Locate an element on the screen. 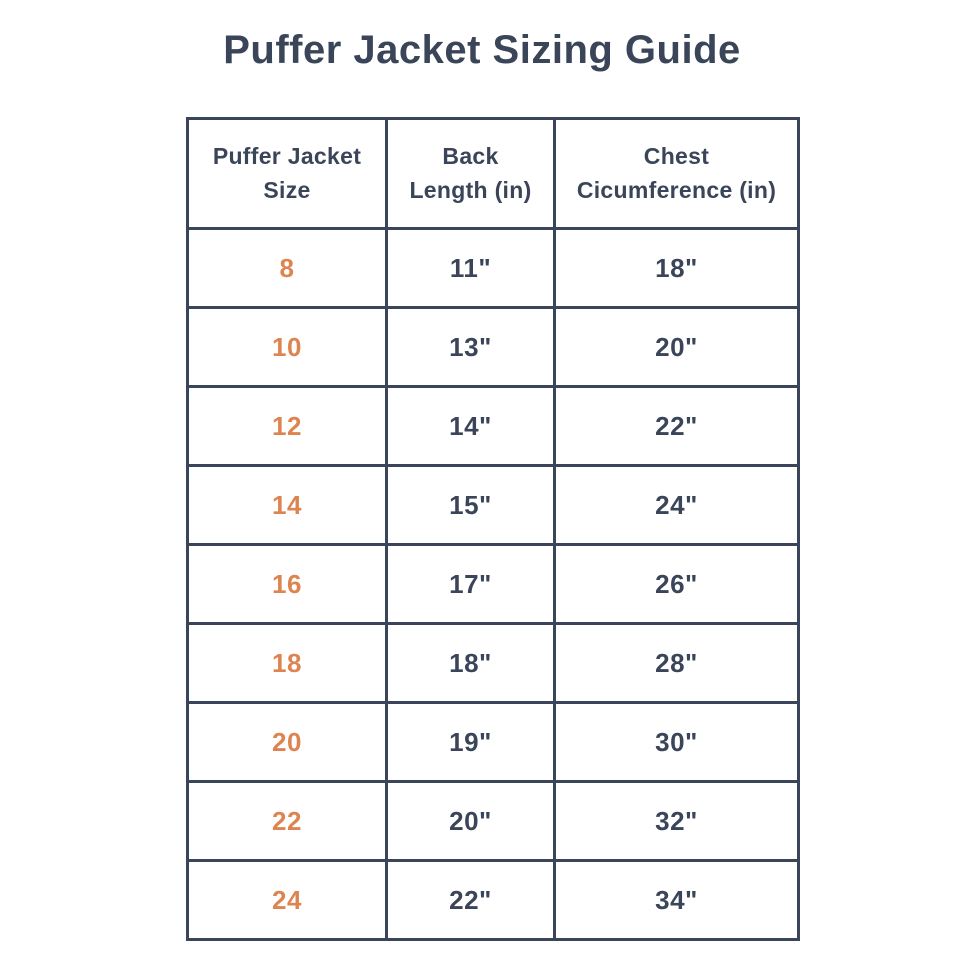 The height and width of the screenshot is (964, 964). cell-chest-circumference: 28" is located at coordinates (676, 663).